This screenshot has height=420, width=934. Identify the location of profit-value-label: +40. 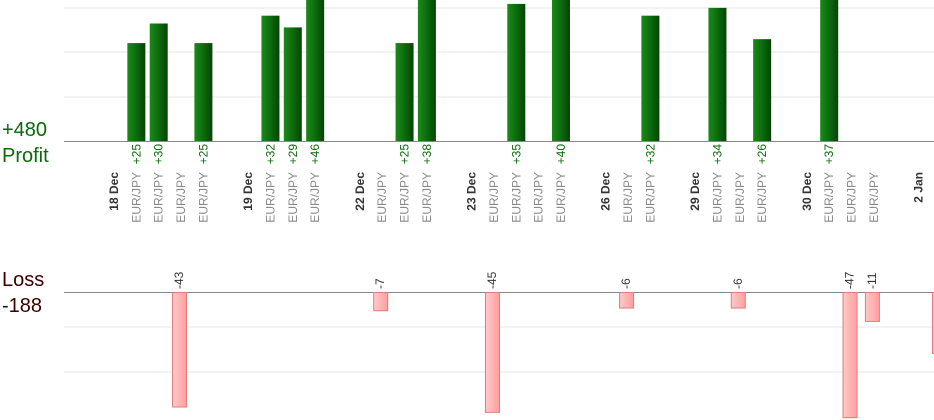
(561, 154).